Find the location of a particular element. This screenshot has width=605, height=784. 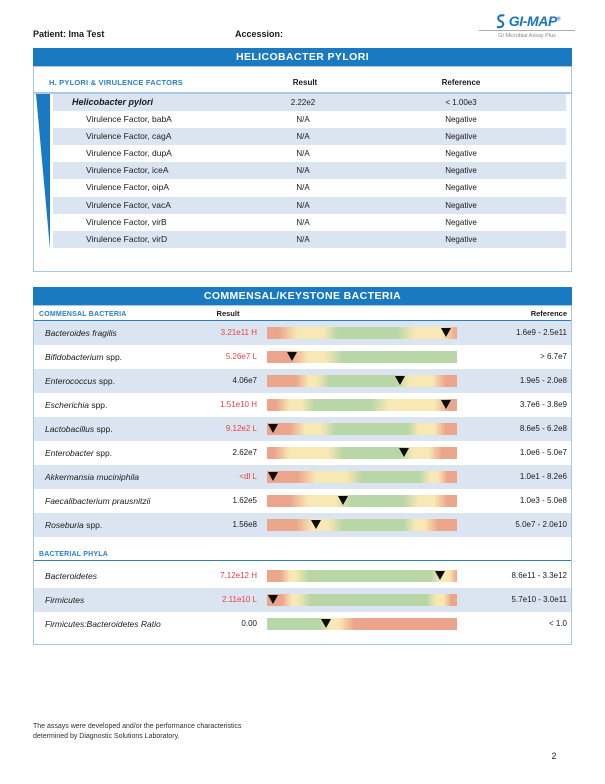

organism-row: Roseburia spp. 1.56e8 5.0e7 - 2.0e10 is located at coordinates (302, 524).